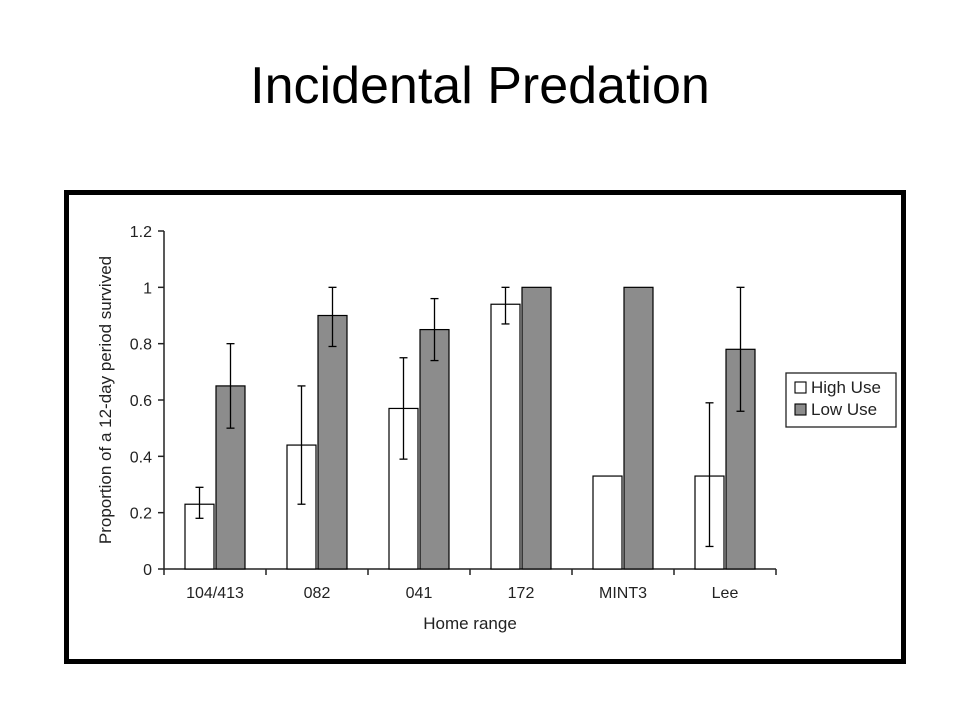 The height and width of the screenshot is (720, 960). I want to click on y-tick-label: 0.6, so click(141, 401).